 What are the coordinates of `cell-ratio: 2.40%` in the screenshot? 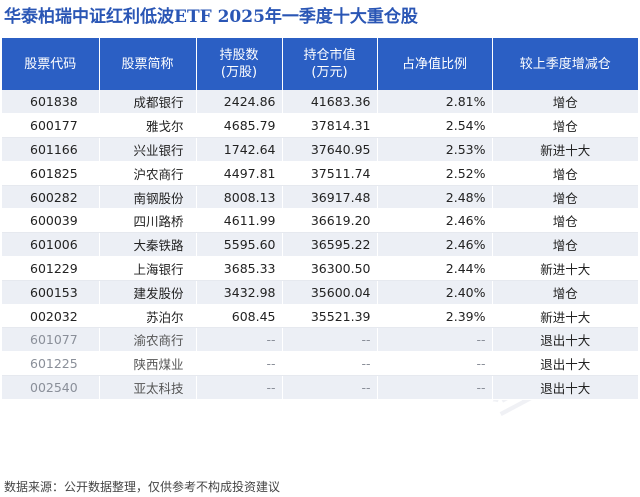 It's located at (435, 292).